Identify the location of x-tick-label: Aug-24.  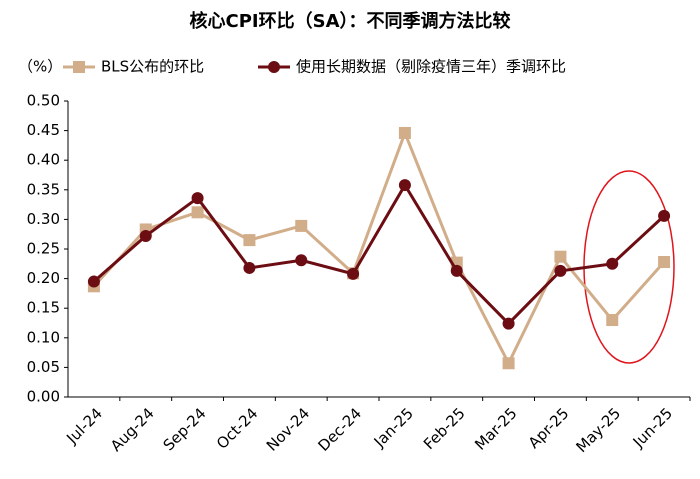
(132, 429).